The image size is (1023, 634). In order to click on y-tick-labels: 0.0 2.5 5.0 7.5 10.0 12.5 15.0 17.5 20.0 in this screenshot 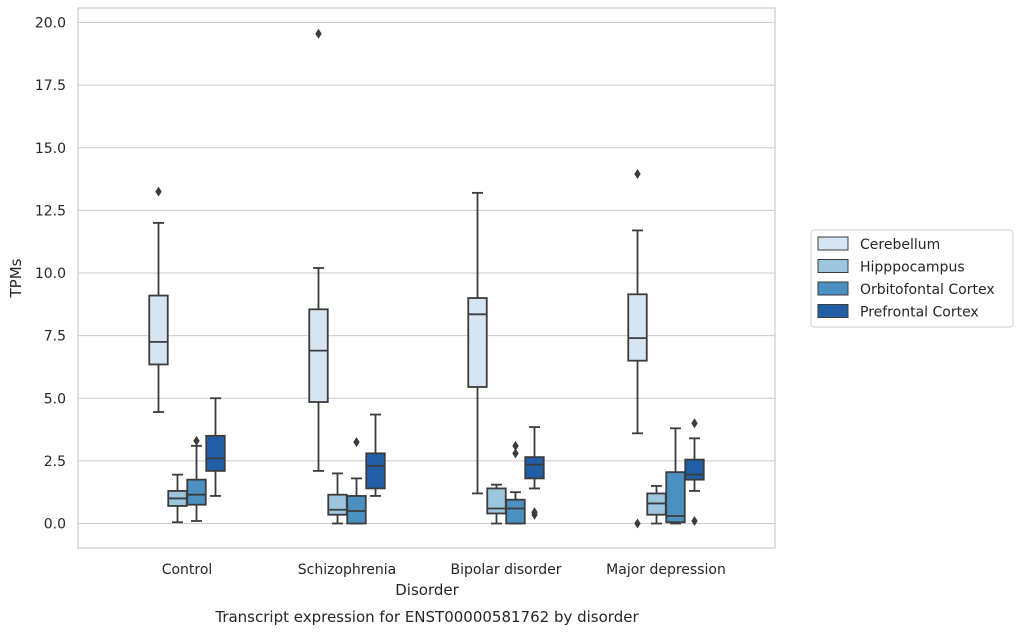, I will do `click(50, 274)`.